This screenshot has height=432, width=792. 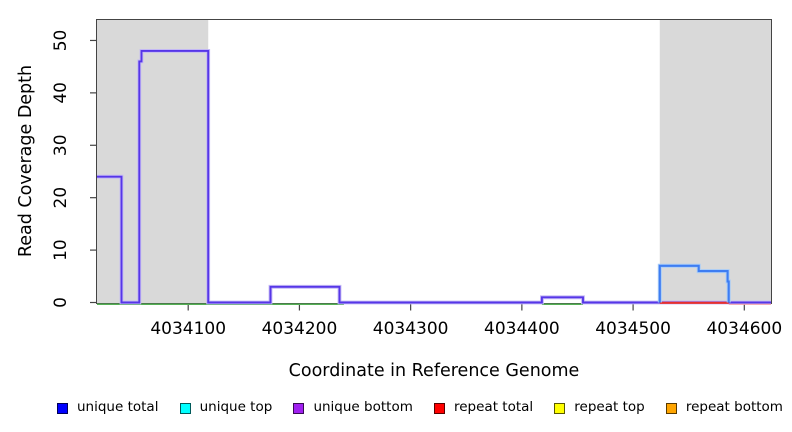 What do you see at coordinates (61, 93) in the screenshot?
I see `y-tick-label: 40` at bounding box center [61, 93].